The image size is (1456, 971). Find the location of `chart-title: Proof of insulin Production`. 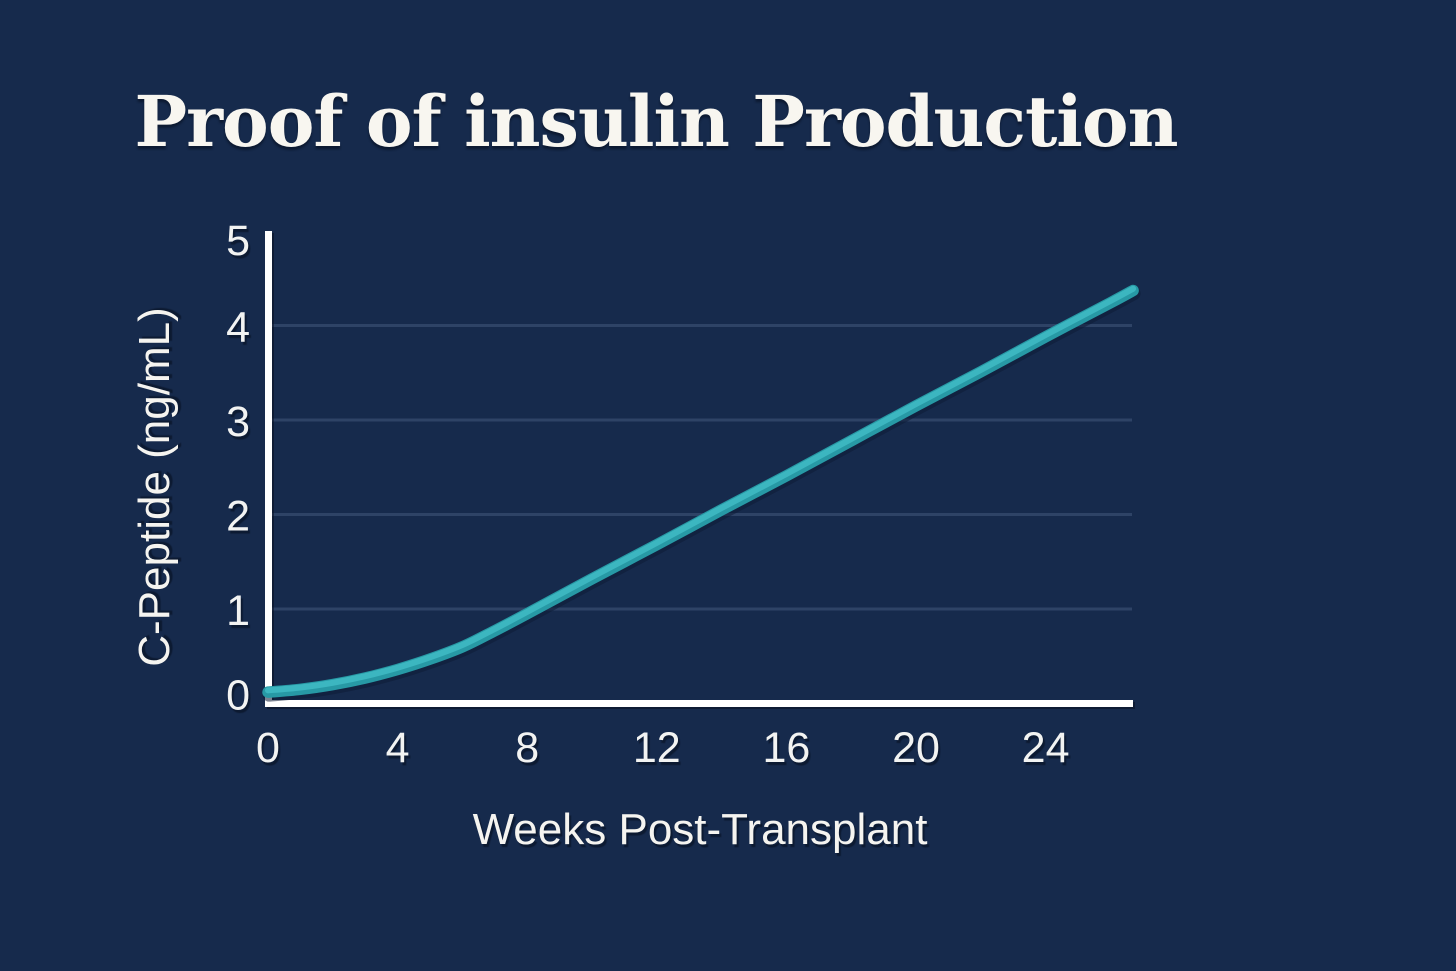

chart-title: Proof of insulin Production is located at coordinates (656, 121).